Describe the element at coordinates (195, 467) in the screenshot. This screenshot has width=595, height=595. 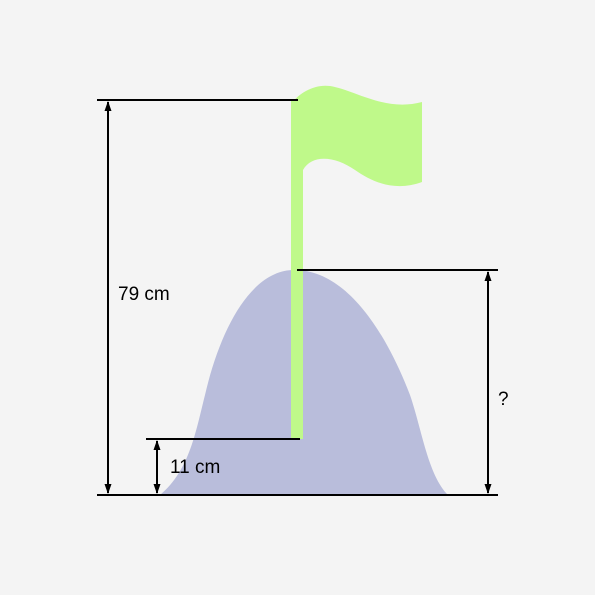
I see `embedded-depth-label: 11 cm` at that location.